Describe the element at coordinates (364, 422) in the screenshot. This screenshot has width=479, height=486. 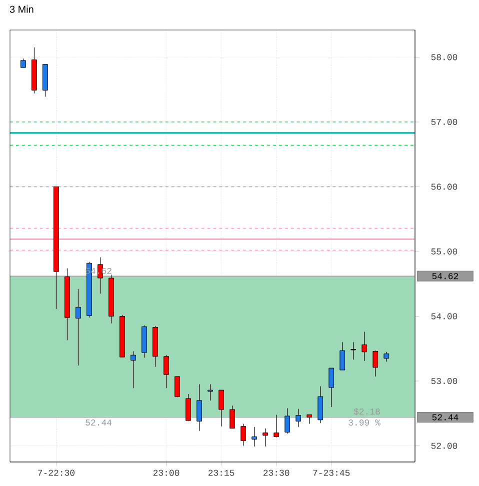
I see `annotation: 3.99 %` at that location.